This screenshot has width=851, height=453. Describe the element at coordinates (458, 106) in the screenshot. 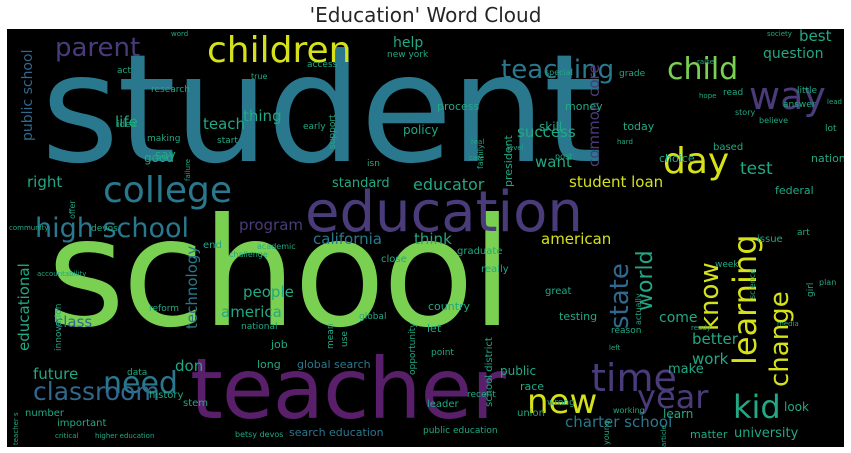

I see `word-process: process` at that location.